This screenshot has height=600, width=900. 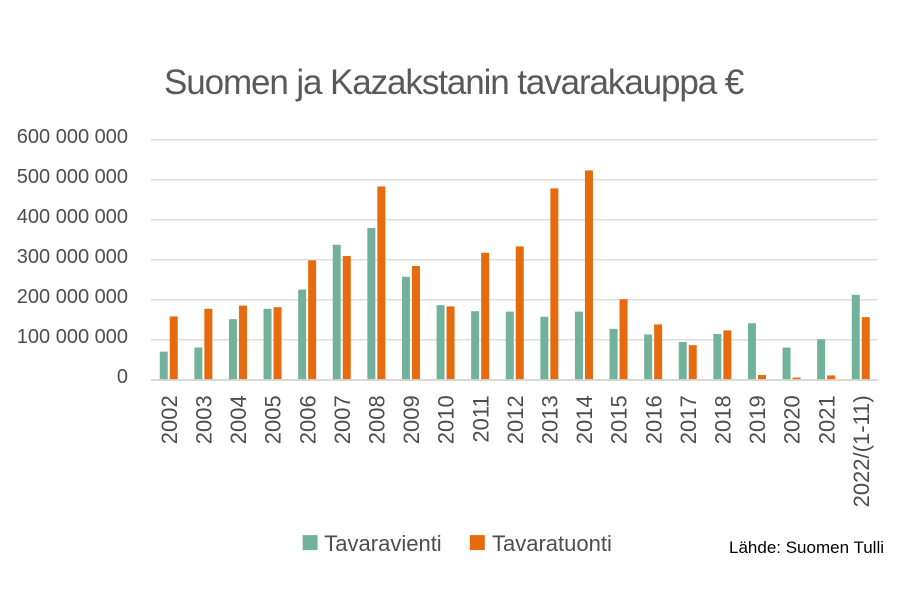 I want to click on svg-text: 2018, so click(x=723, y=419).